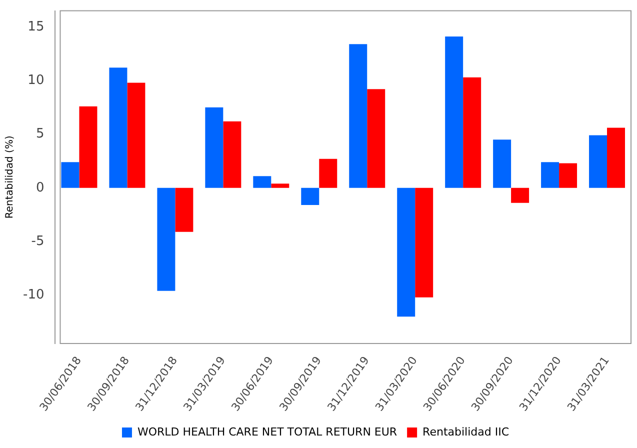 This screenshot has height=448, width=637. I want to click on legend-label: Rentabilidad IIC, so click(466, 431).